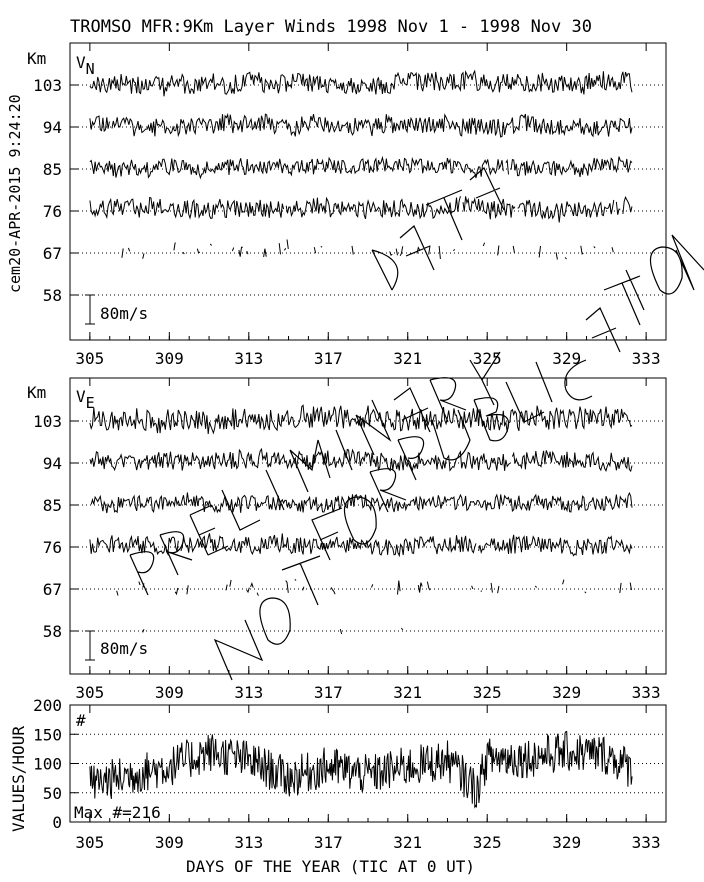  Describe the element at coordinates (169, 358) in the screenshot. I see `vn-x-tick-label: 309` at that location.